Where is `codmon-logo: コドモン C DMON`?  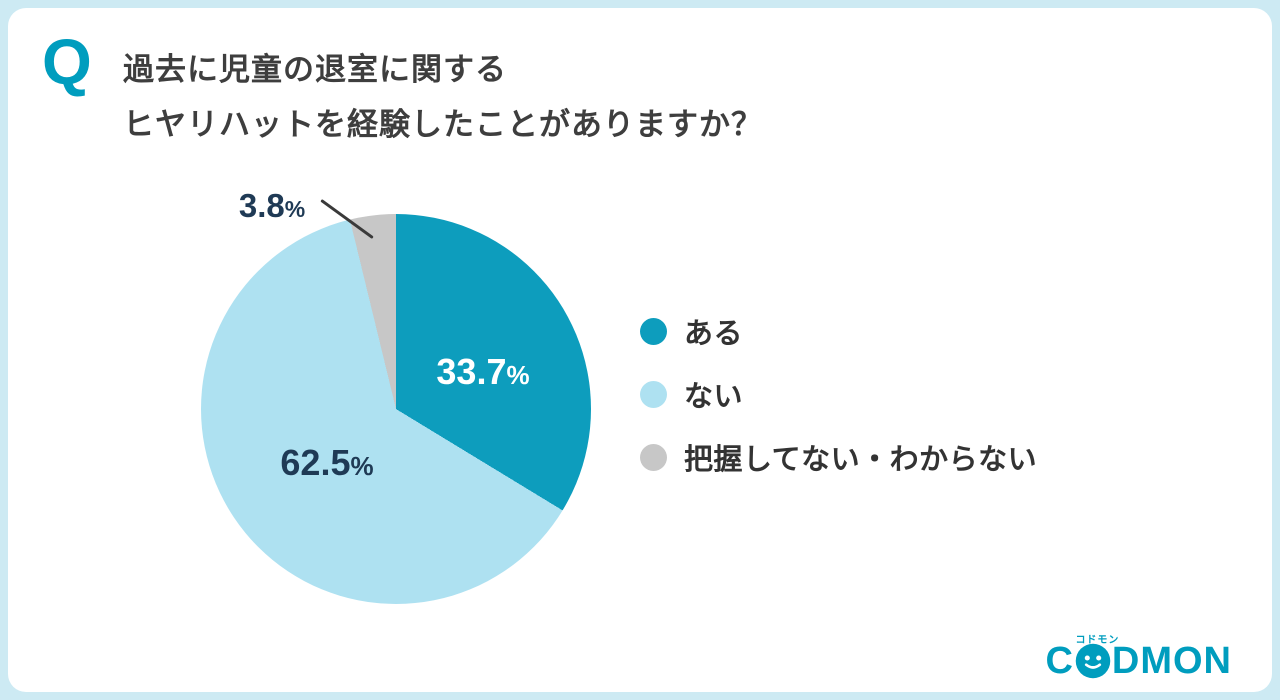
codmon-logo: コドモン C DMON is located at coordinates (1138, 658).